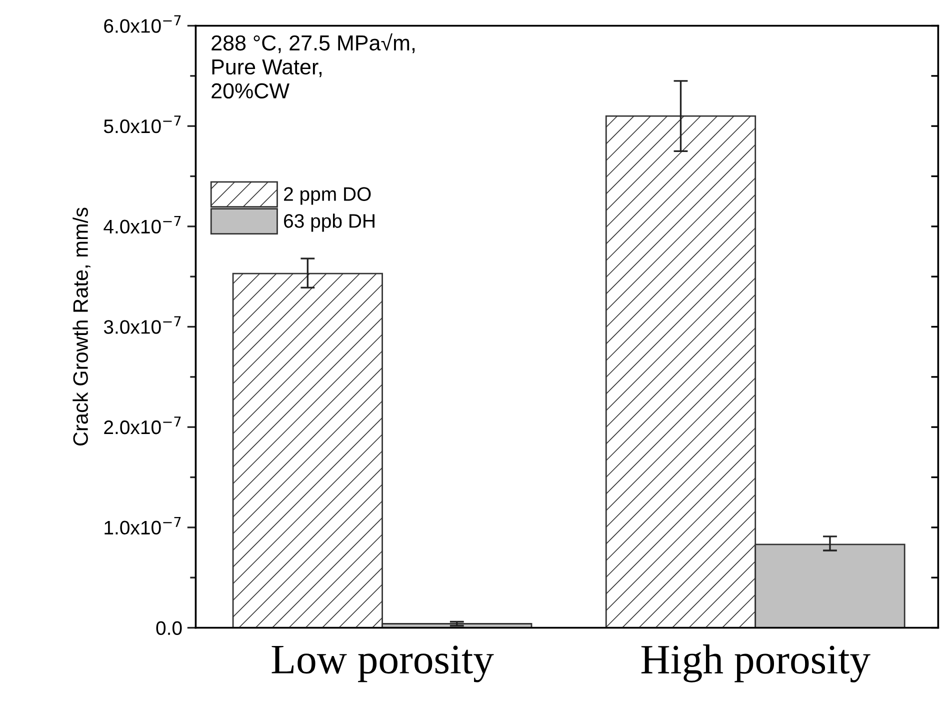 The image size is (941, 715). What do you see at coordinates (755, 663) in the screenshot?
I see `x-tick-label: High porosity` at bounding box center [755, 663].